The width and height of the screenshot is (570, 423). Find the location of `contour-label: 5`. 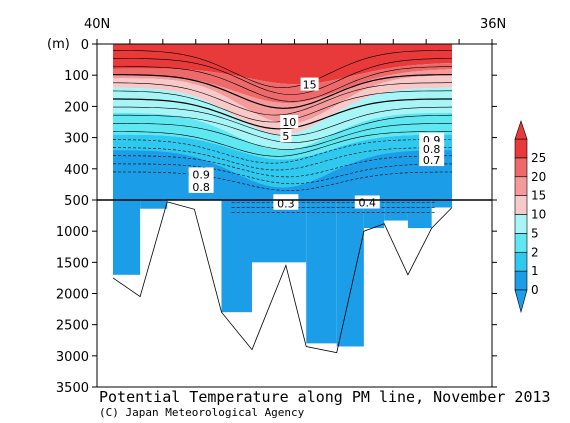

contour-label: 5 is located at coordinates (285, 136).